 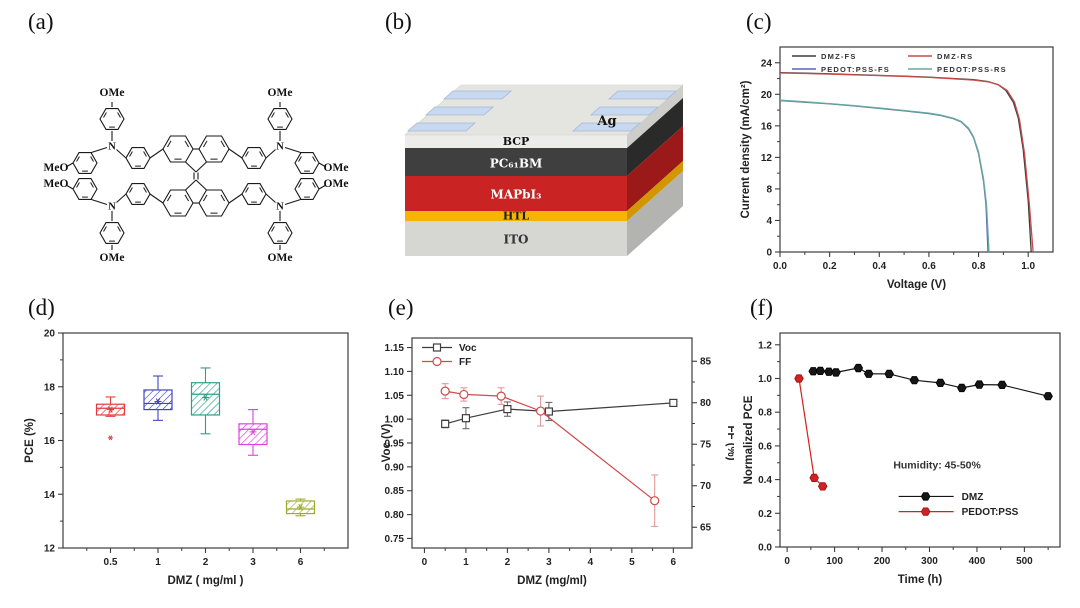 I want to click on svg-text: 300, so click(x=929, y=561).